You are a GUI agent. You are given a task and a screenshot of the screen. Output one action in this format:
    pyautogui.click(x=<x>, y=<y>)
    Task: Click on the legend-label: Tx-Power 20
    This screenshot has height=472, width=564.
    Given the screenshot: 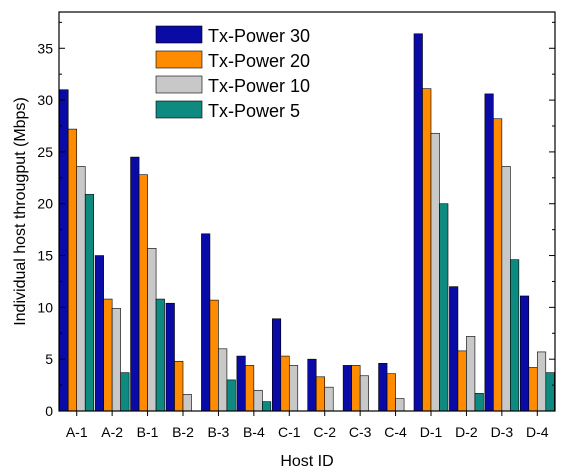 What is the action you would take?
    pyautogui.click(x=259, y=61)
    